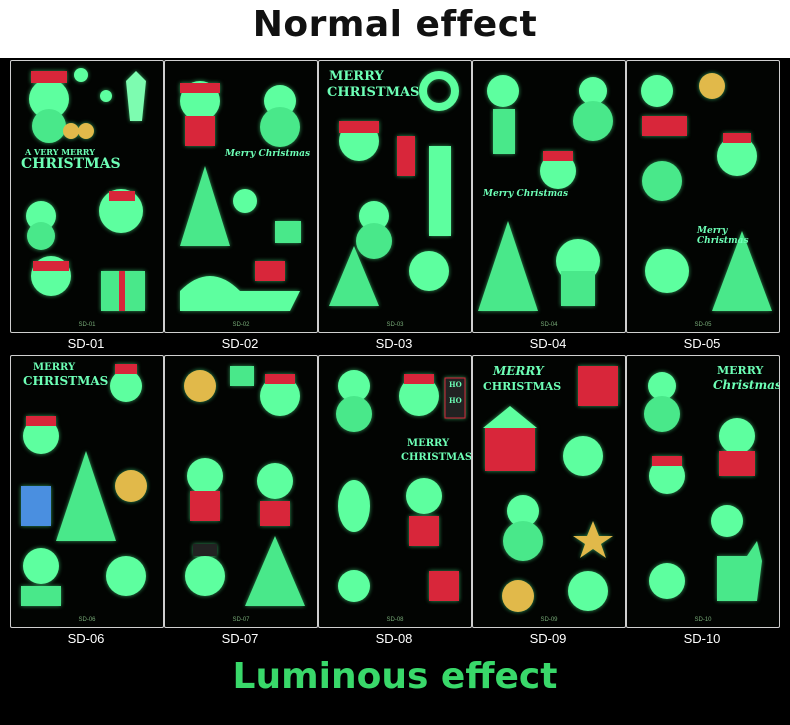 The image size is (790, 725). What do you see at coordinates (702, 343) in the screenshot?
I see `sheet-label: SD-05` at bounding box center [702, 343].